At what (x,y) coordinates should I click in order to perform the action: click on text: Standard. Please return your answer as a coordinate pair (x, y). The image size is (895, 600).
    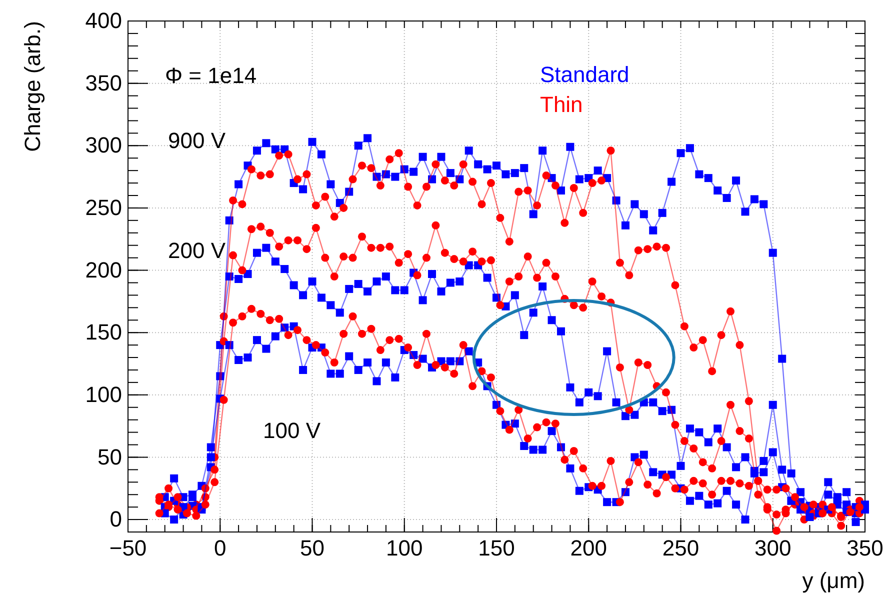
    Looking at the image, I should click on (585, 74).